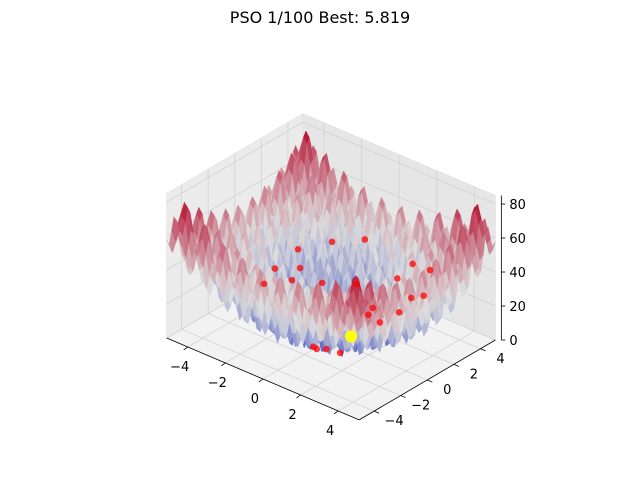  I want to click on z-tick-label: 40, so click(517, 273).